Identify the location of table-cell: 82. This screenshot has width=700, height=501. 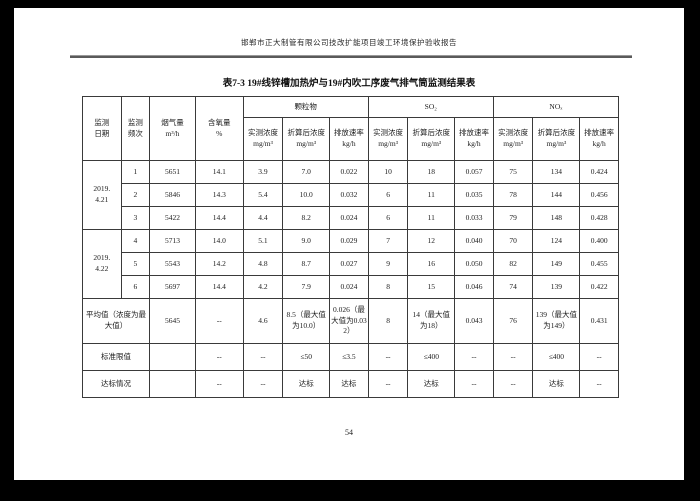
(513, 264).